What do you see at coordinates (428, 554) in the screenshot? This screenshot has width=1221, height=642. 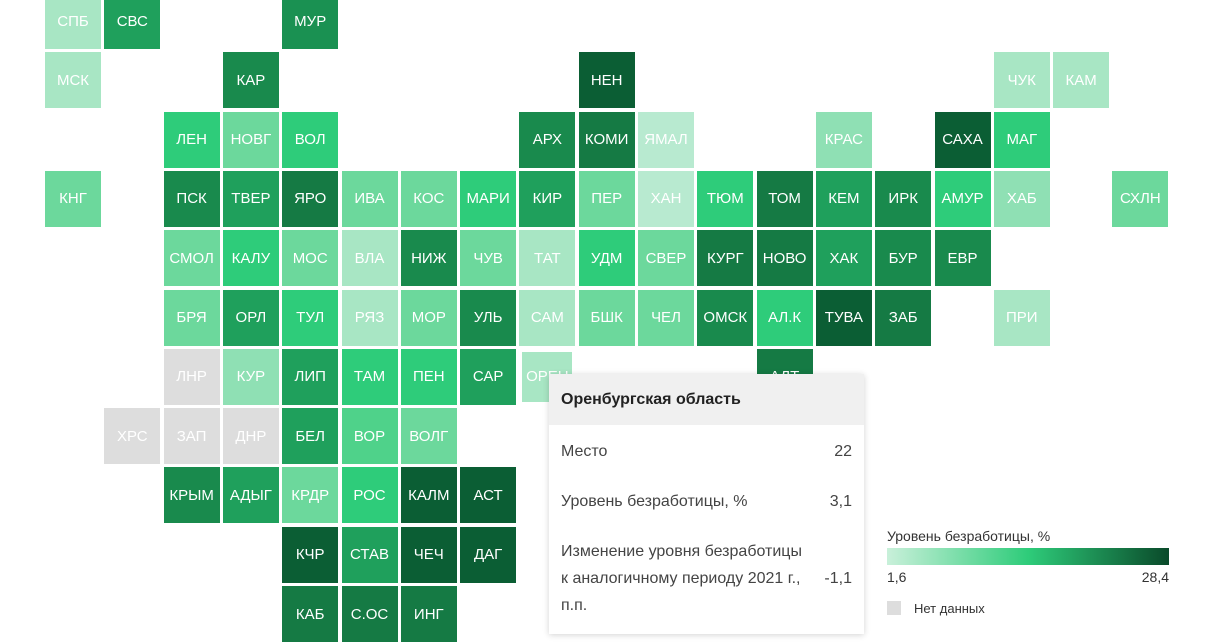 I see `region-tile: ЧЕЧ` at bounding box center [428, 554].